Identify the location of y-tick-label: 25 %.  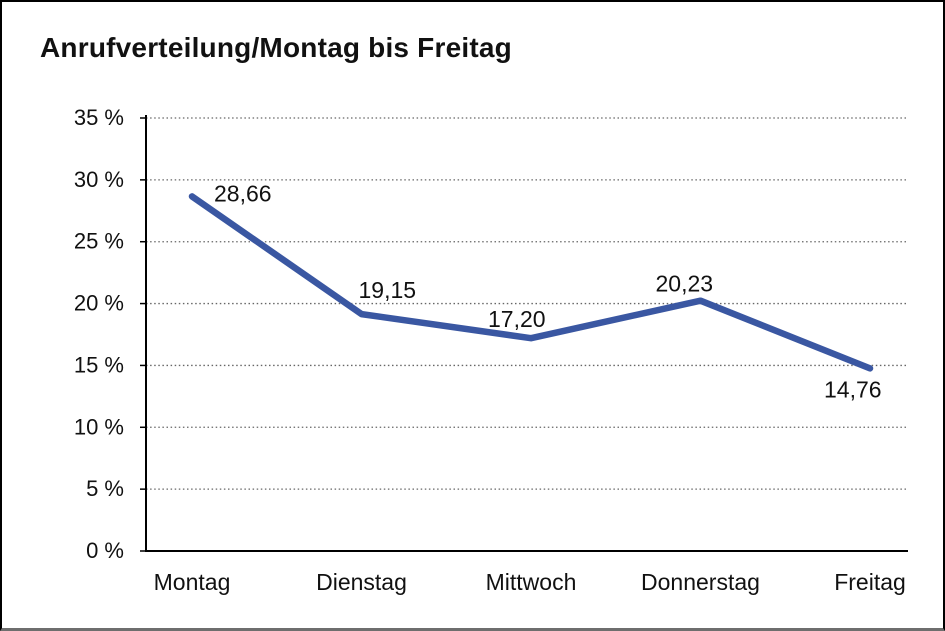
(99, 241).